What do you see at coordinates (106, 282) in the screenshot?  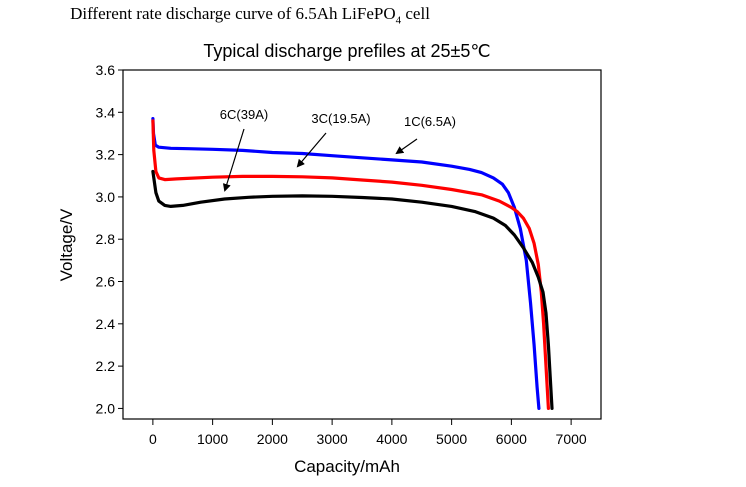 I see `y-tick-label: 2.6` at bounding box center [106, 282].